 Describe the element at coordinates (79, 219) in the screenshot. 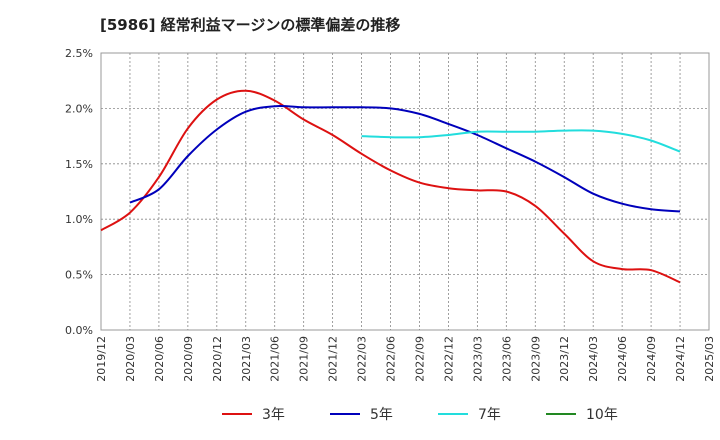

I see `y-tick-label: 1.0%` at that location.